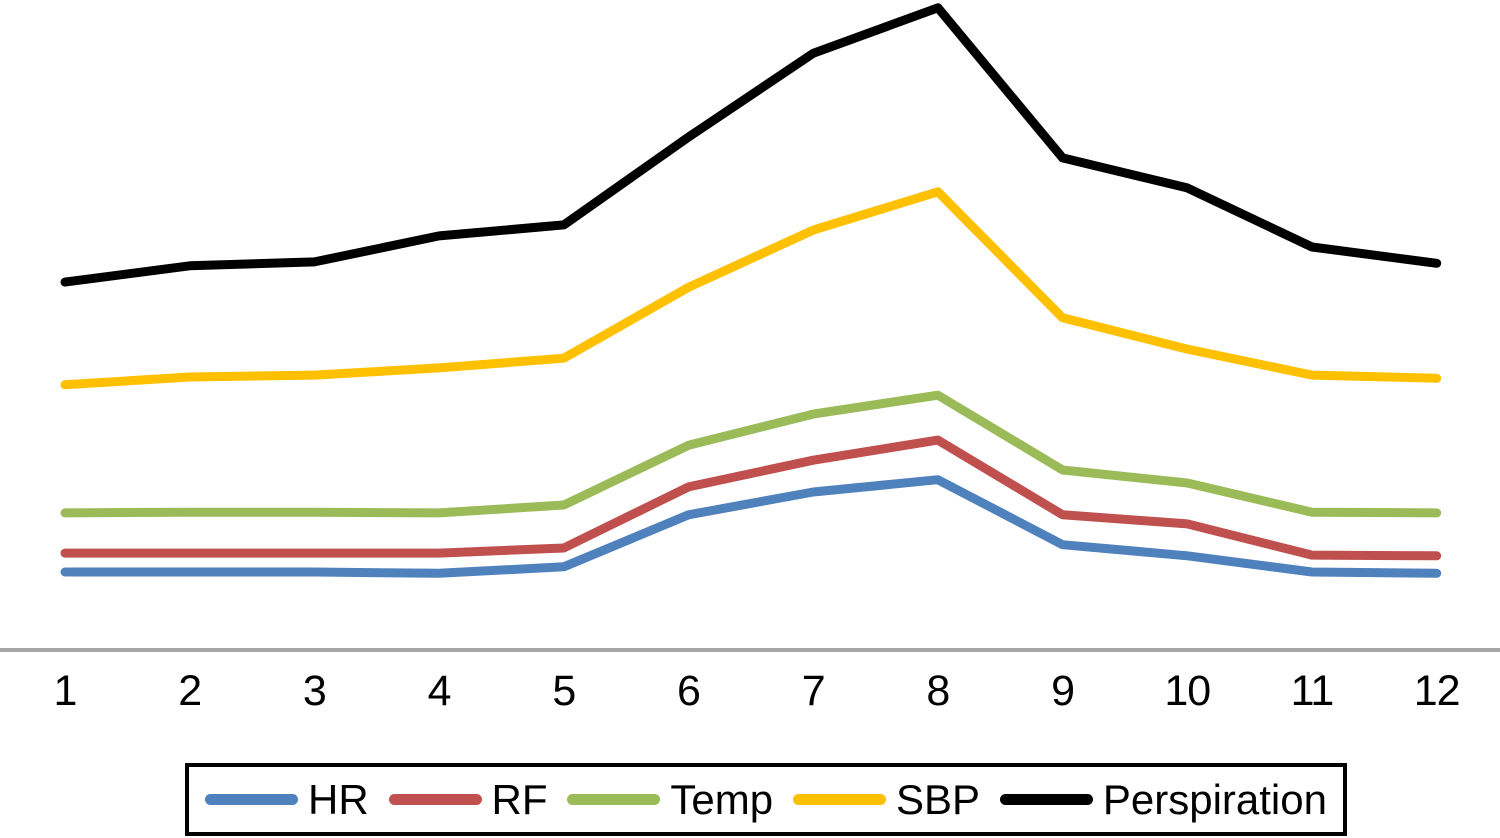 The height and width of the screenshot is (838, 1500). What do you see at coordinates (751, 526) in the screenshot?
I see `series-line-hr` at bounding box center [751, 526].